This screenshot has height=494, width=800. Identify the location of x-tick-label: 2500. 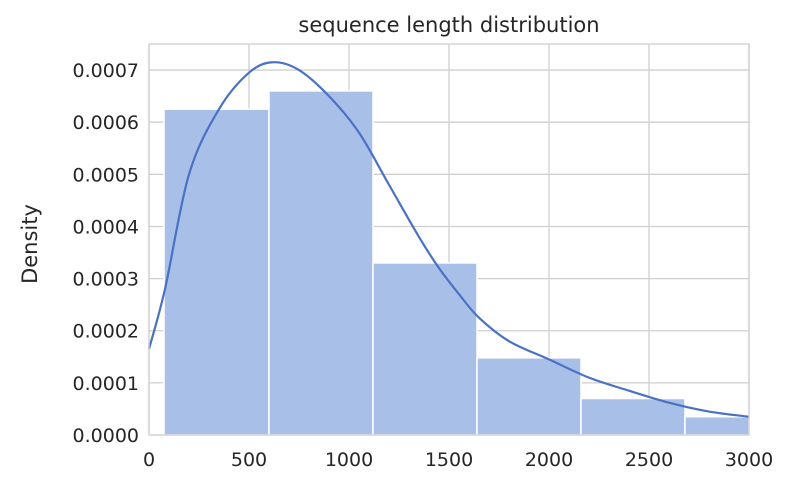
(649, 460).